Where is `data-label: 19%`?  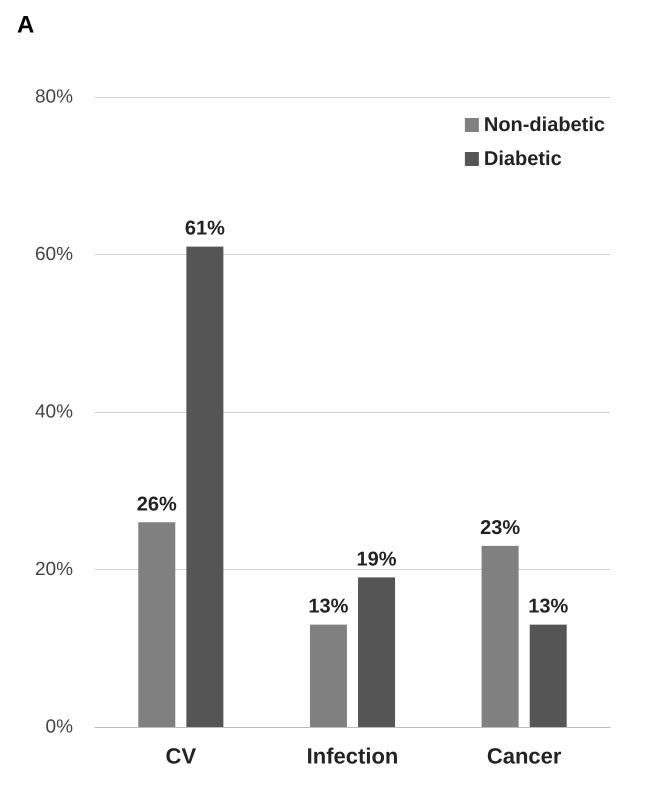
data-label: 19% is located at coordinates (376, 559).